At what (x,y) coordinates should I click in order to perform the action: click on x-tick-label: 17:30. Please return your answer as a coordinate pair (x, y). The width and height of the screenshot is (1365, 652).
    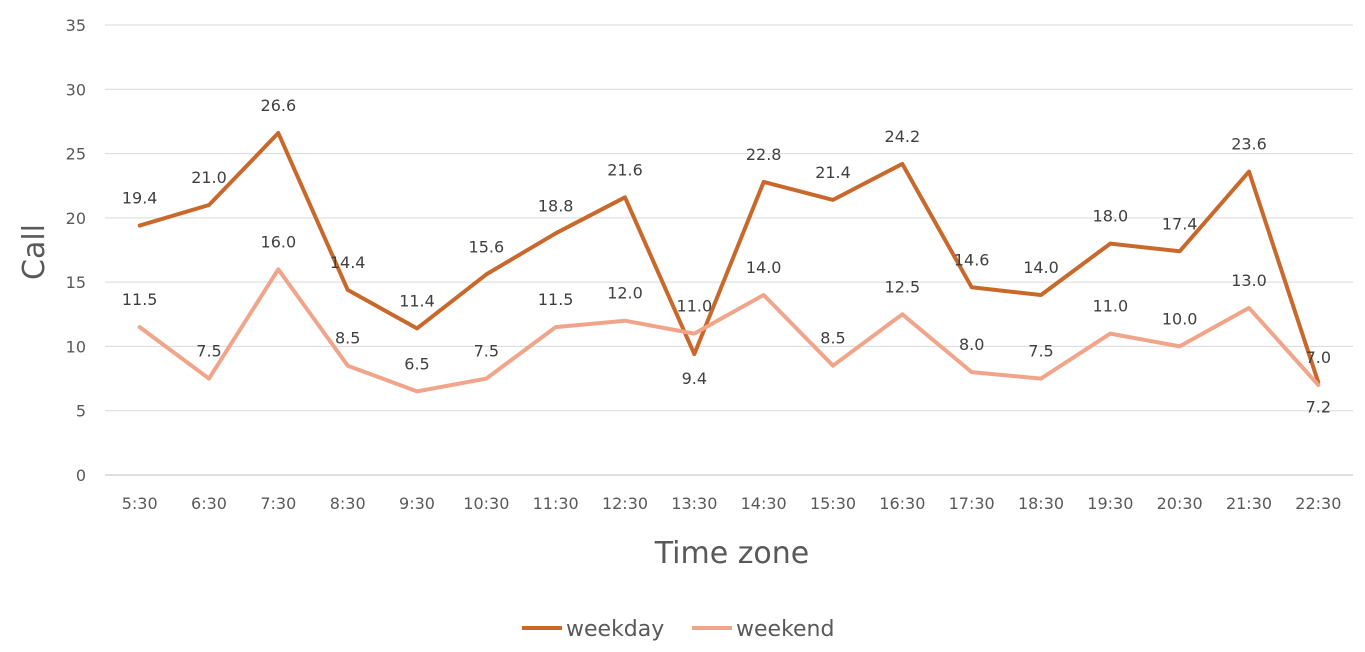
    Looking at the image, I should click on (972, 503).